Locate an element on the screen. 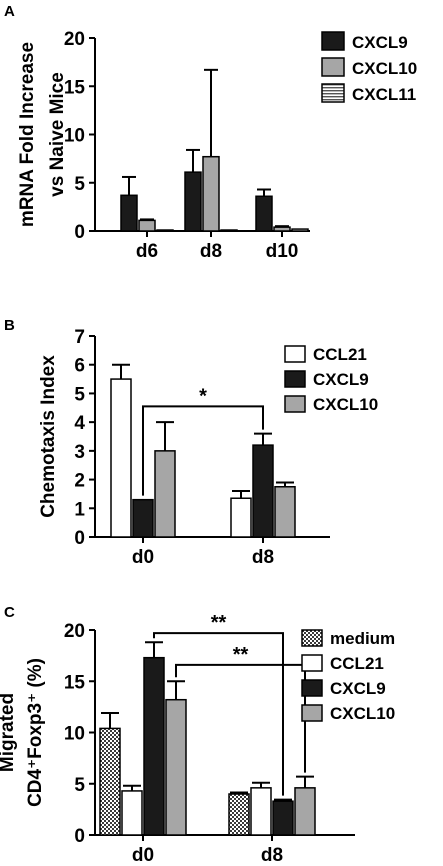 The height and width of the screenshot is (866, 443). y-tick-label: 1 is located at coordinates (79, 509).